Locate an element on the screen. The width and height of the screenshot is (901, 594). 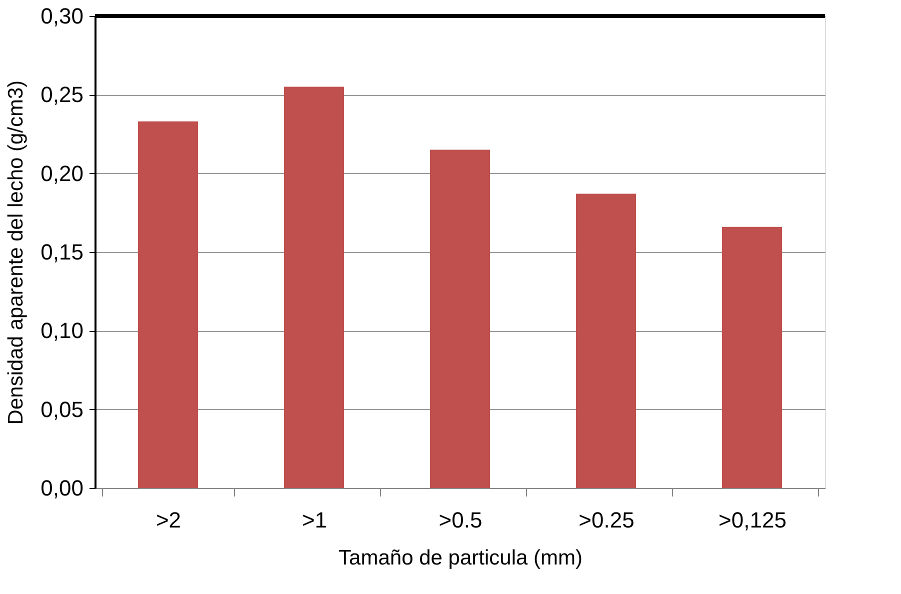
x-tick-label: >2 is located at coordinates (169, 520).